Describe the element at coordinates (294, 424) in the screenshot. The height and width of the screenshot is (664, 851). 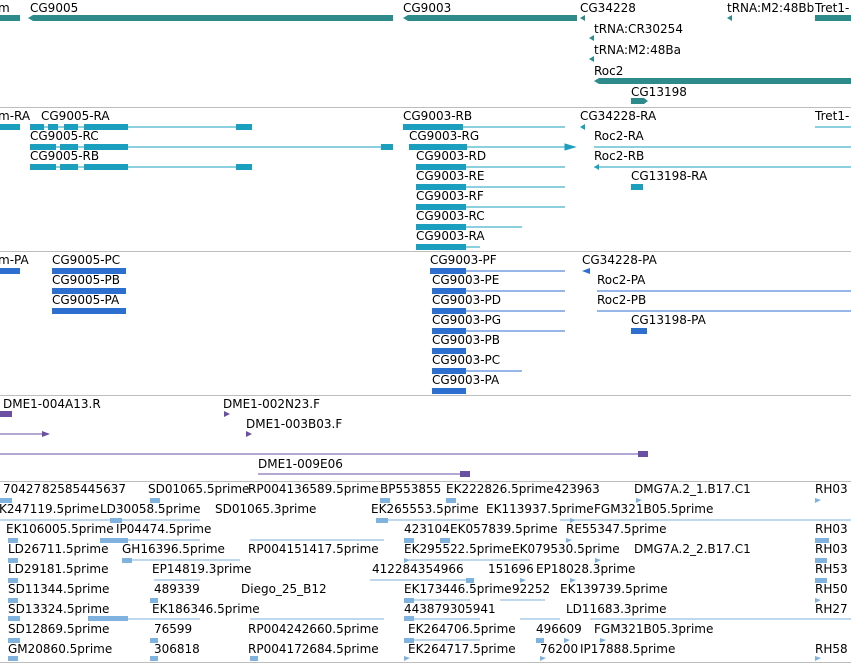
I see `feature-label: DME1-003B03.F` at that location.